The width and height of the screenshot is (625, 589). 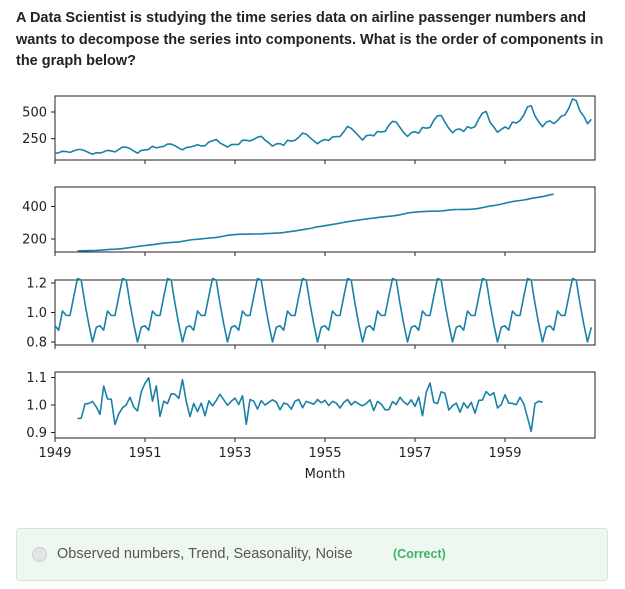 What do you see at coordinates (36, 283) in the screenshot?
I see `panel-3-ytick-label: 1.2` at bounding box center [36, 283].